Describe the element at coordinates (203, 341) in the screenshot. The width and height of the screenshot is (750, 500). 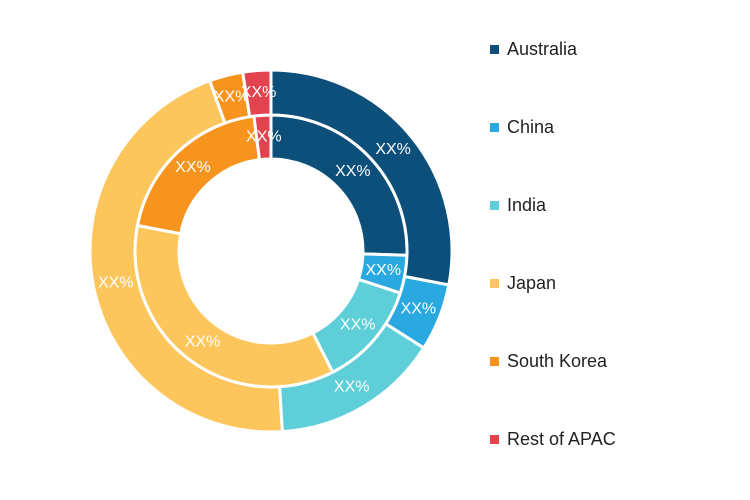
I see `inner-label-japan: XX%` at that location.